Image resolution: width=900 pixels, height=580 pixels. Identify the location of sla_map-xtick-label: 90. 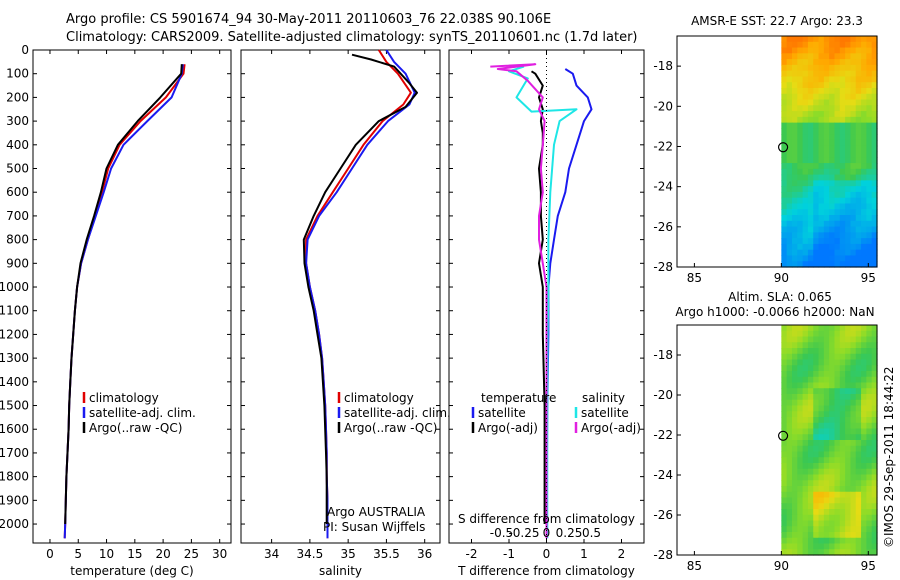
(781, 566).